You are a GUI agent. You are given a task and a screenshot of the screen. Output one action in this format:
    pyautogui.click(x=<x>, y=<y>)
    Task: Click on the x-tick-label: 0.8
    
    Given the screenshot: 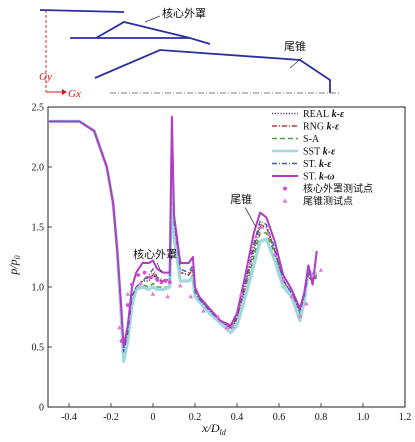 What is the action you would take?
    pyautogui.click(x=321, y=417)
    